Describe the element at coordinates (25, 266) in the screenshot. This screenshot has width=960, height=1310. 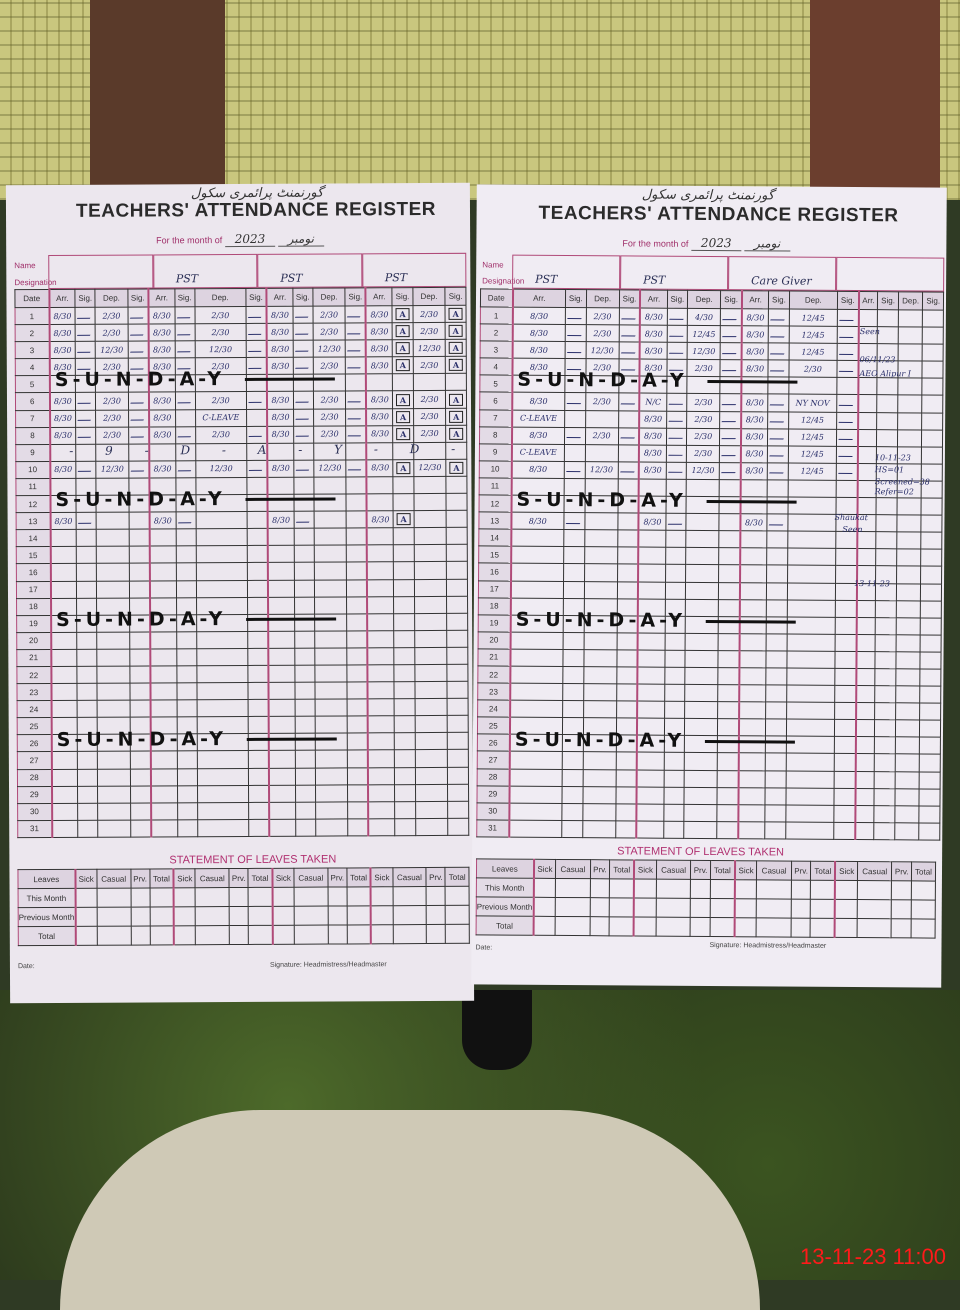
I see `name-label: Name` at that location.